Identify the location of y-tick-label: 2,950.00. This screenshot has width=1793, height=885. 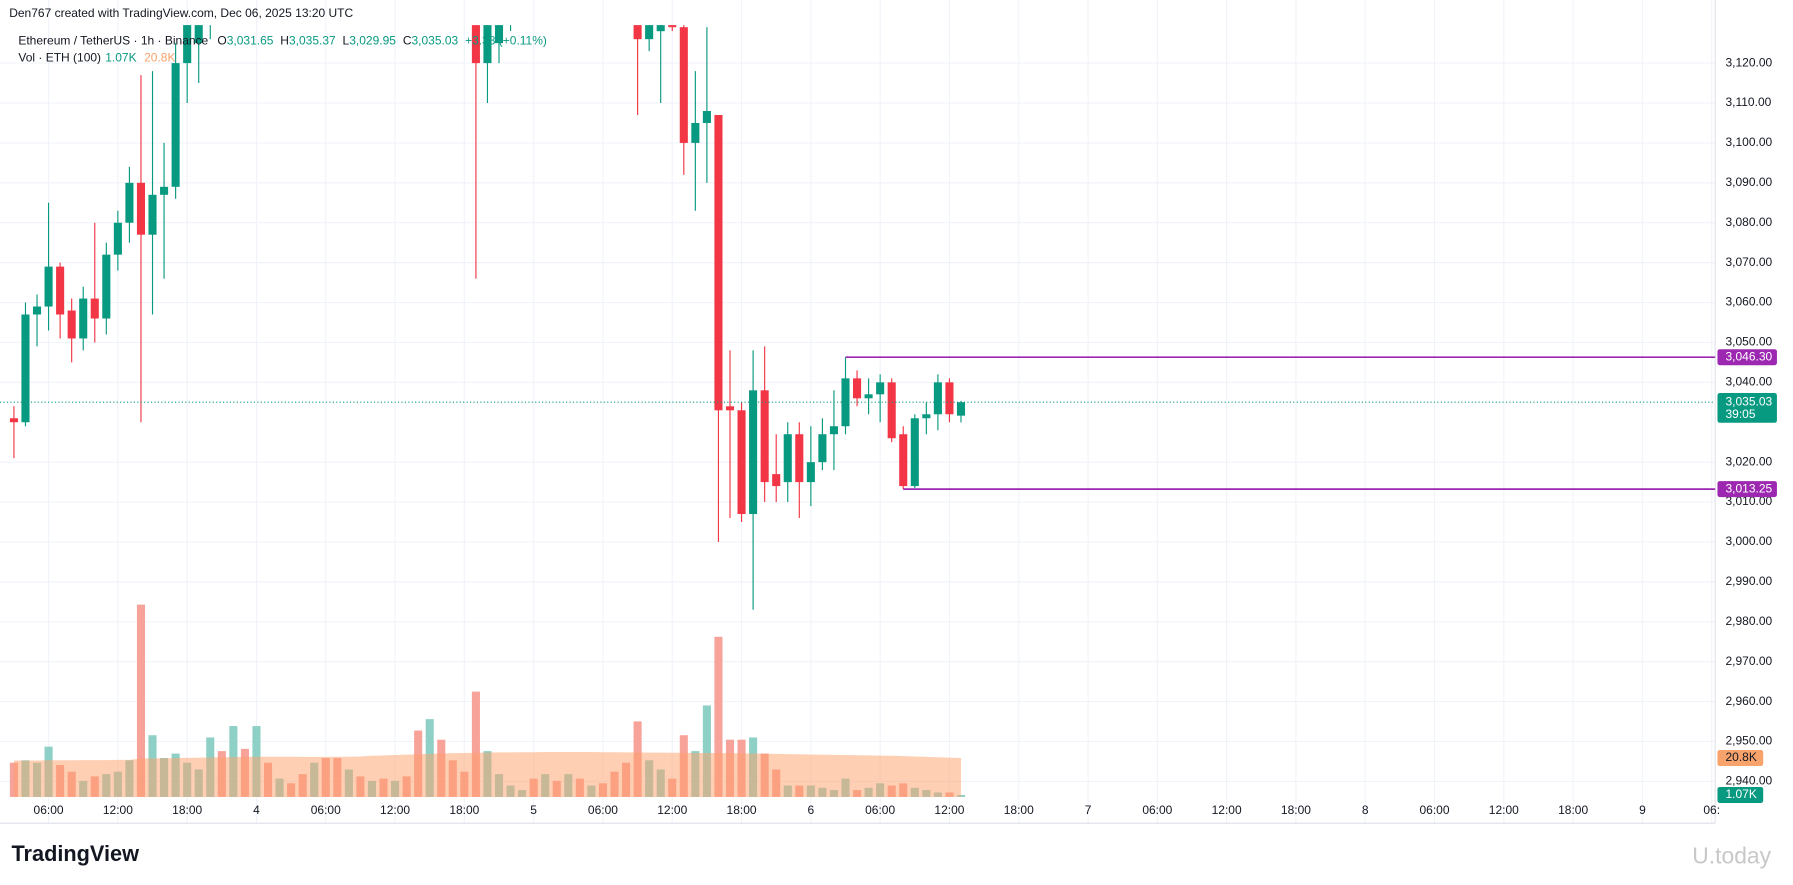
(1748, 741).